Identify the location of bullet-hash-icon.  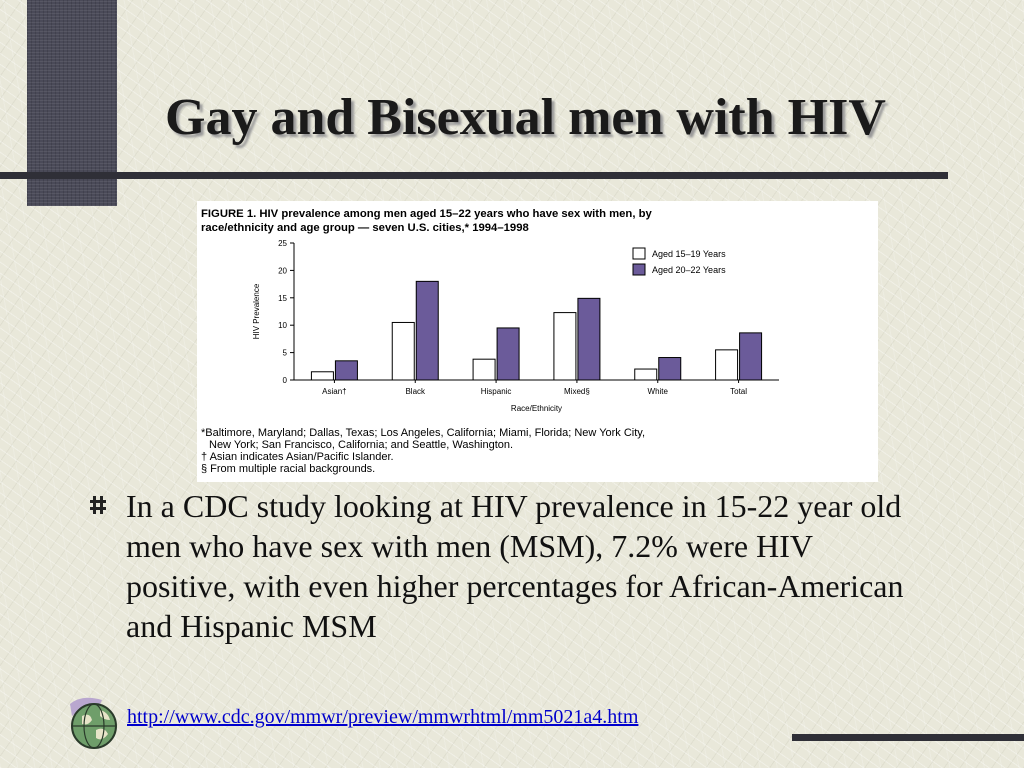
(98, 505).